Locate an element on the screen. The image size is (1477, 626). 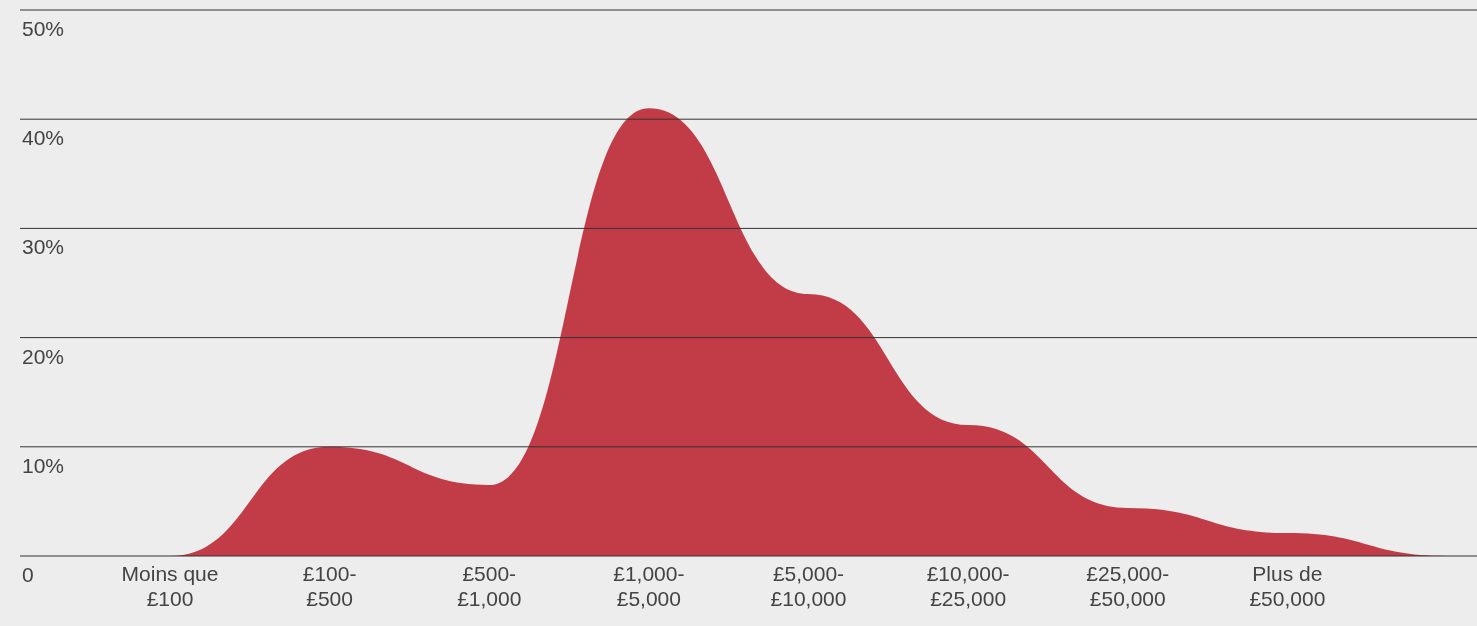
y-tick-label: 50% is located at coordinates (43, 28).